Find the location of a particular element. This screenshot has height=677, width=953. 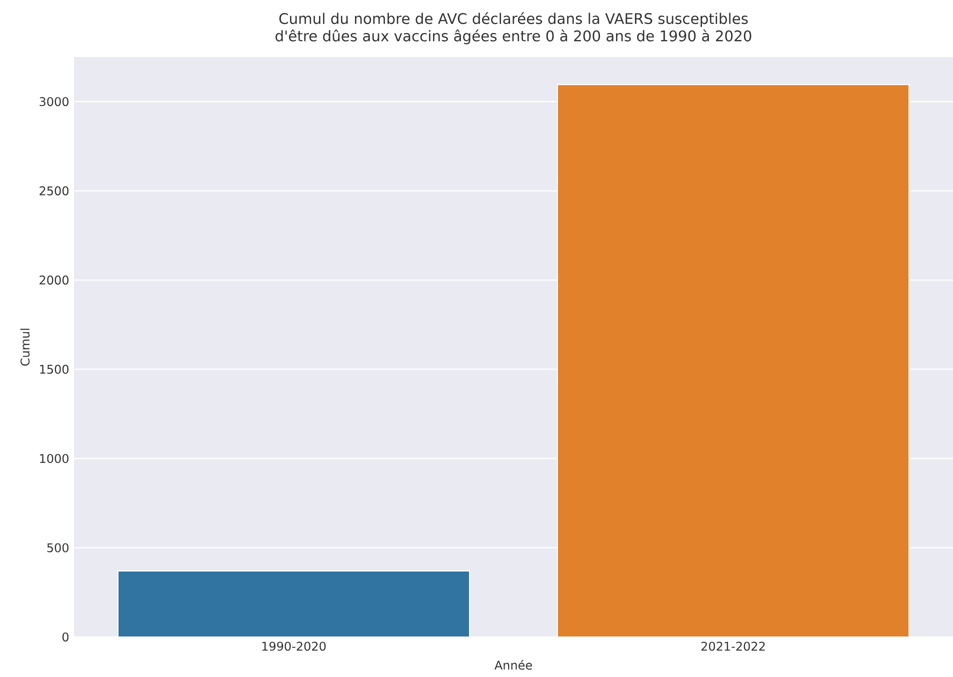

y-tick-label: 3000 is located at coordinates (54, 101).